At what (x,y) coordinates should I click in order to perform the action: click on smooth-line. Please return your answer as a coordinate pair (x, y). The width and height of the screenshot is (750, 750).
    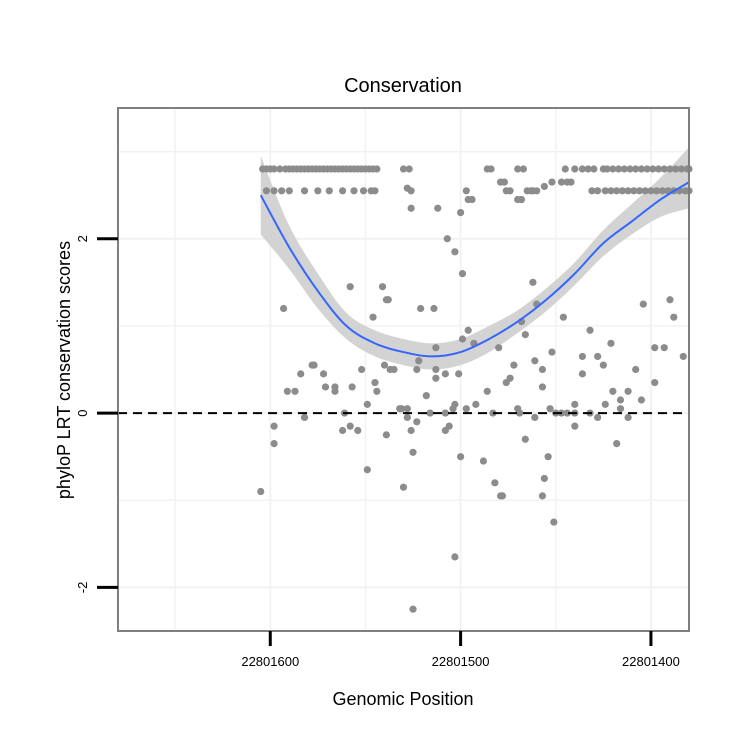
    Looking at the image, I should click on (474, 269).